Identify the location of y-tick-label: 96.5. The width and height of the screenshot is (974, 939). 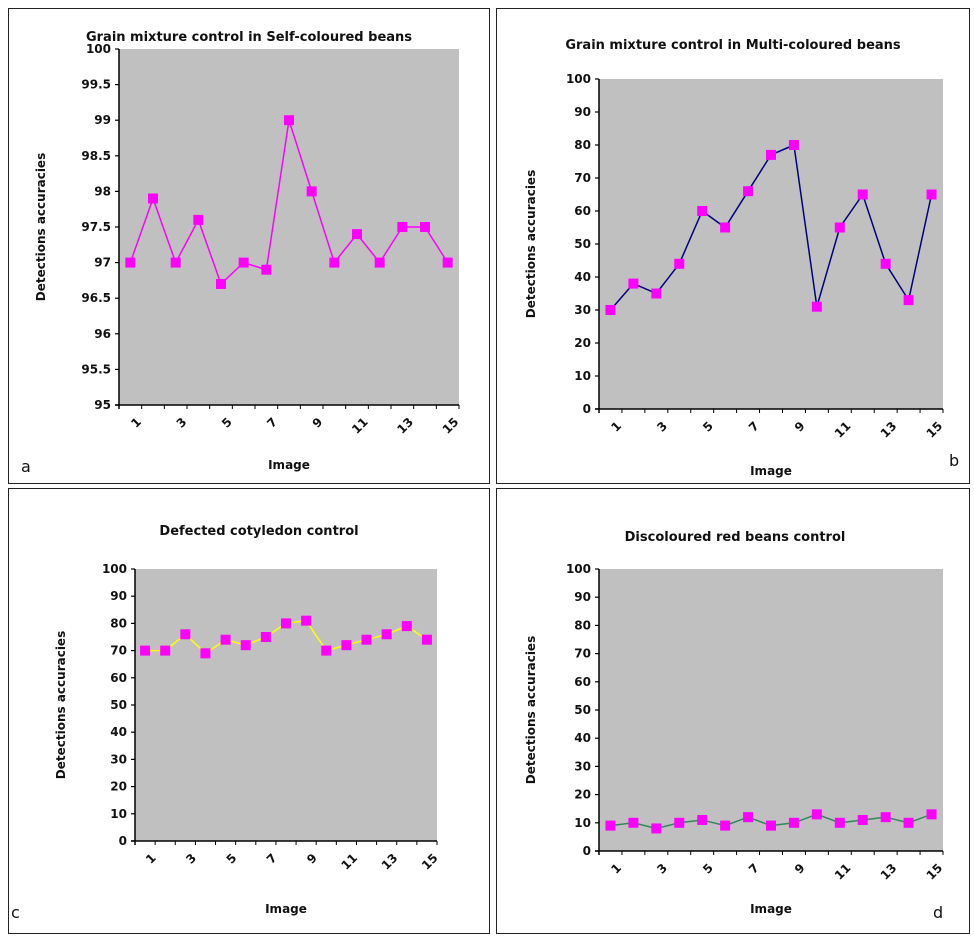
(96, 298).